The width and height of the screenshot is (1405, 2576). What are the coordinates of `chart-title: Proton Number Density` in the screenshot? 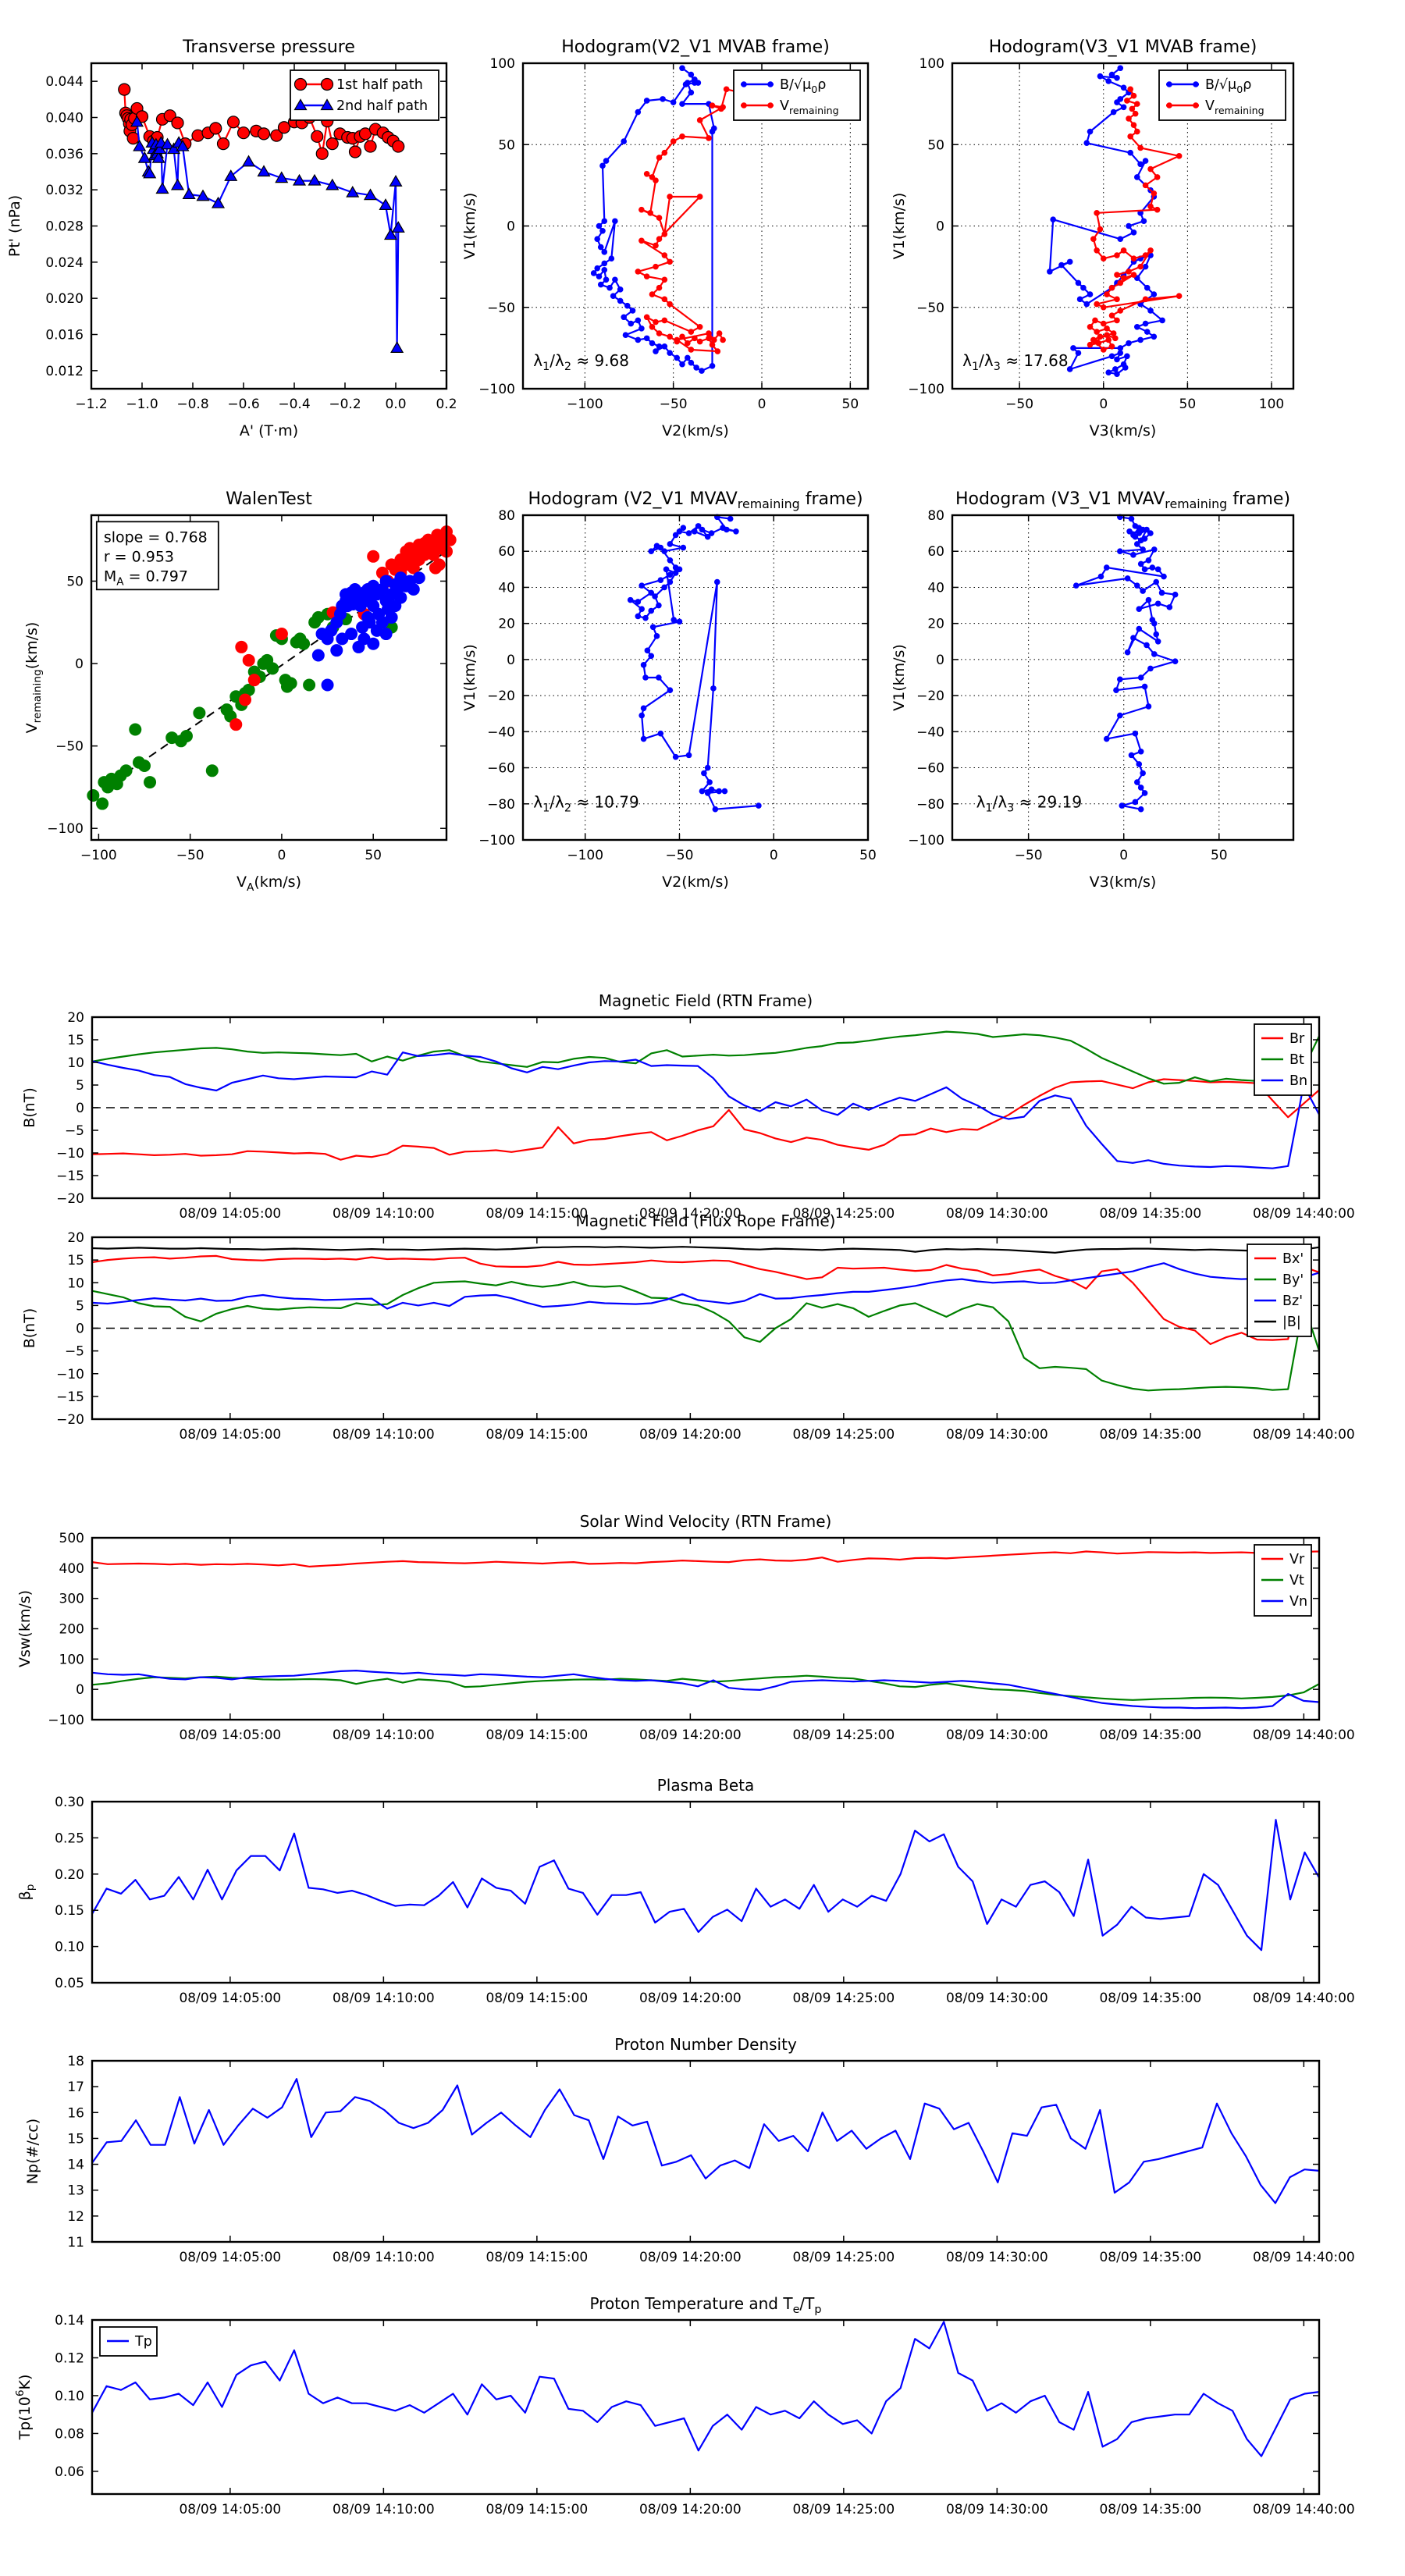 It's located at (706, 2044).